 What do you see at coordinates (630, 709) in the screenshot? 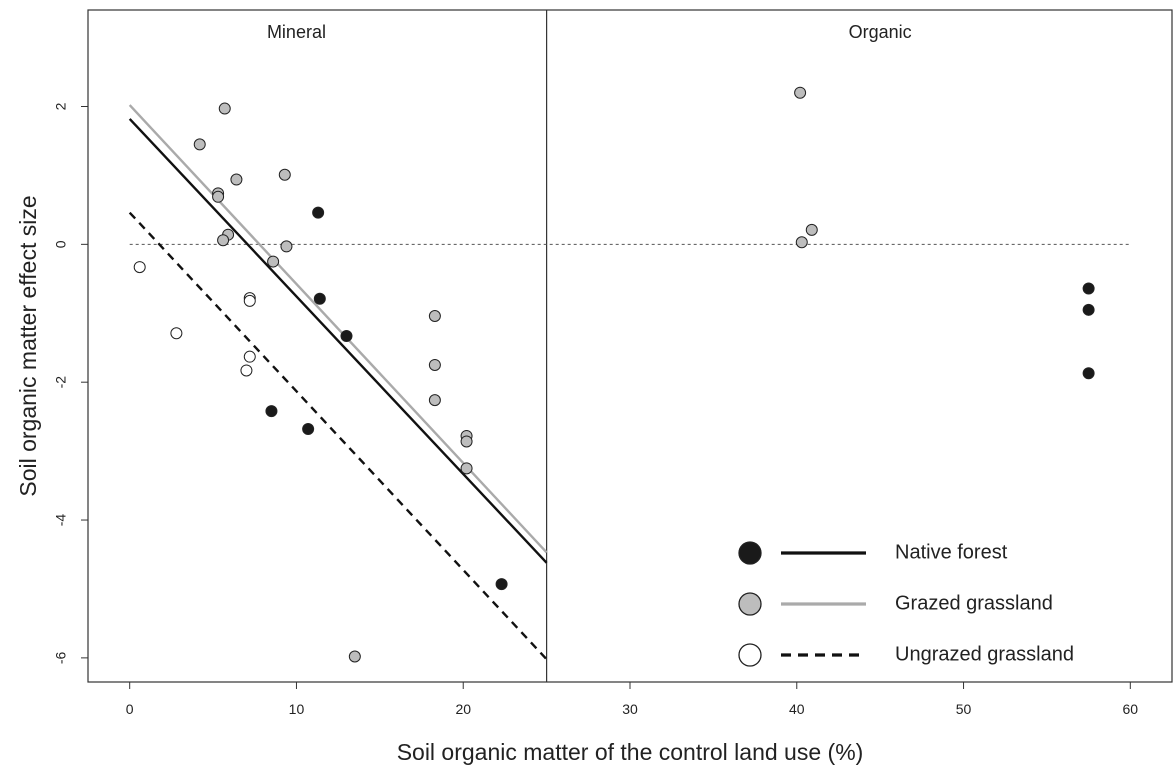
I see `x-tick-label: 30` at bounding box center [630, 709].